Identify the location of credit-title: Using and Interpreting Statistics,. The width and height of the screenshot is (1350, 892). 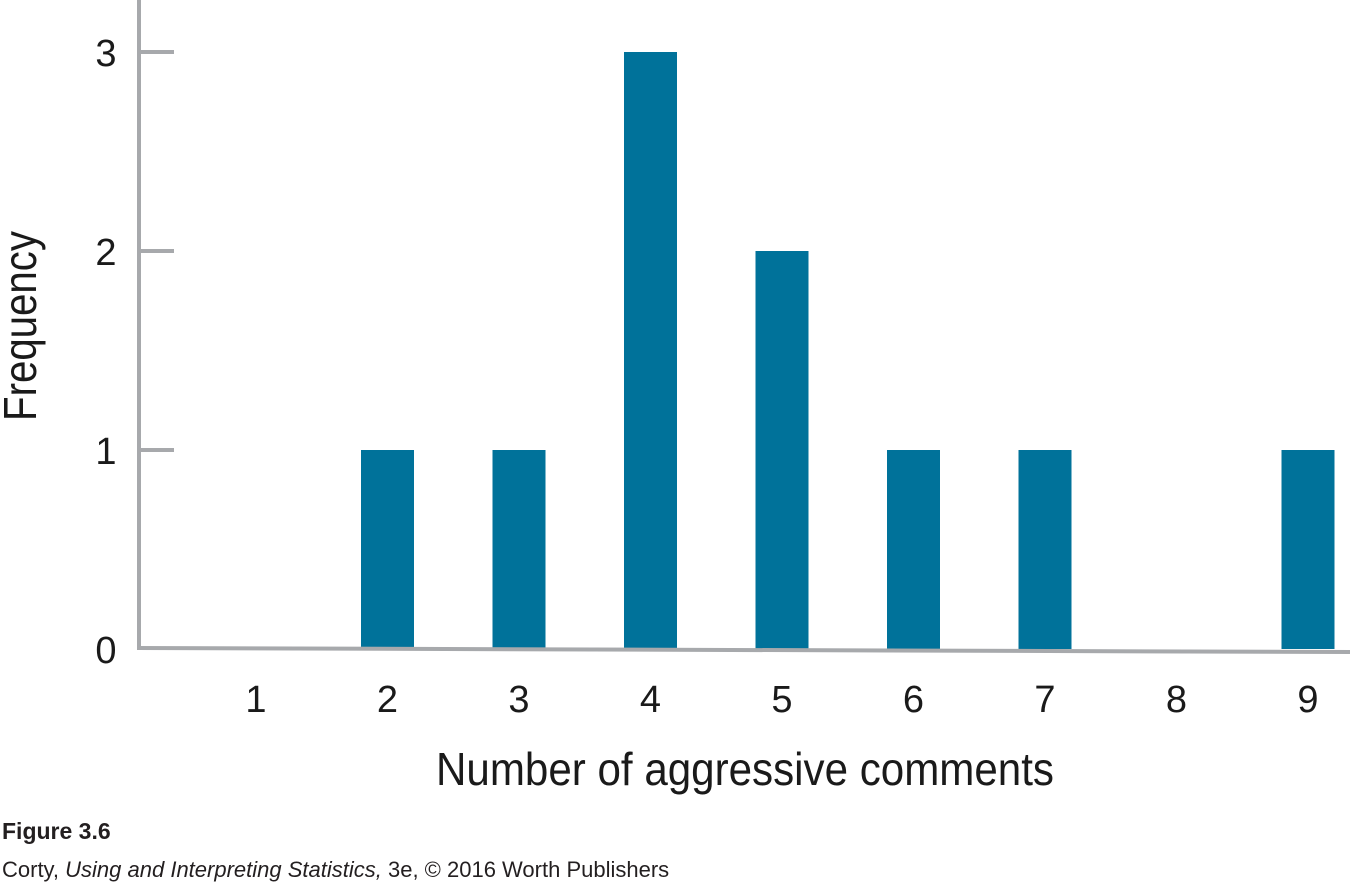
(223, 869).